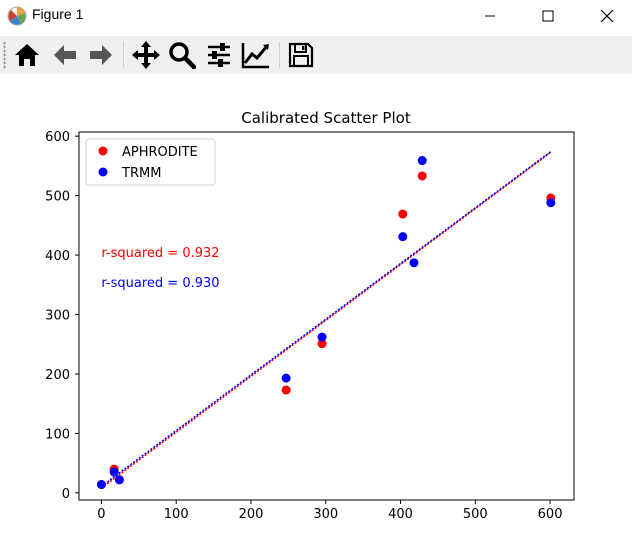 The height and width of the screenshot is (545, 632). I want to click on maximize-button, so click(548, 16).